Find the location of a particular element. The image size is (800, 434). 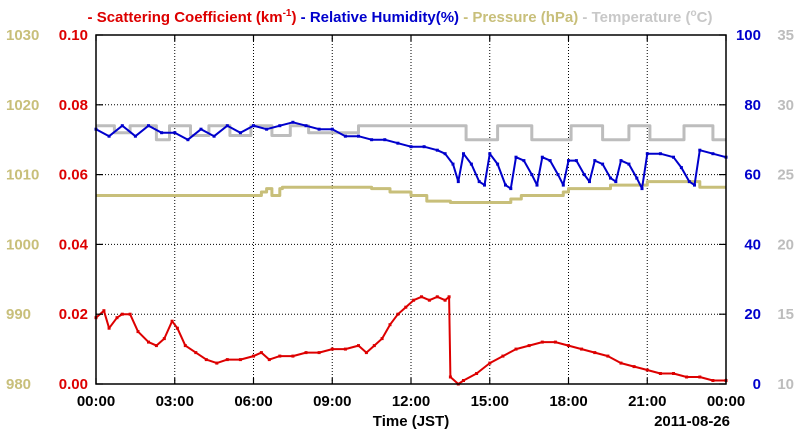

x-tick-label: 21:00 is located at coordinates (647, 401).